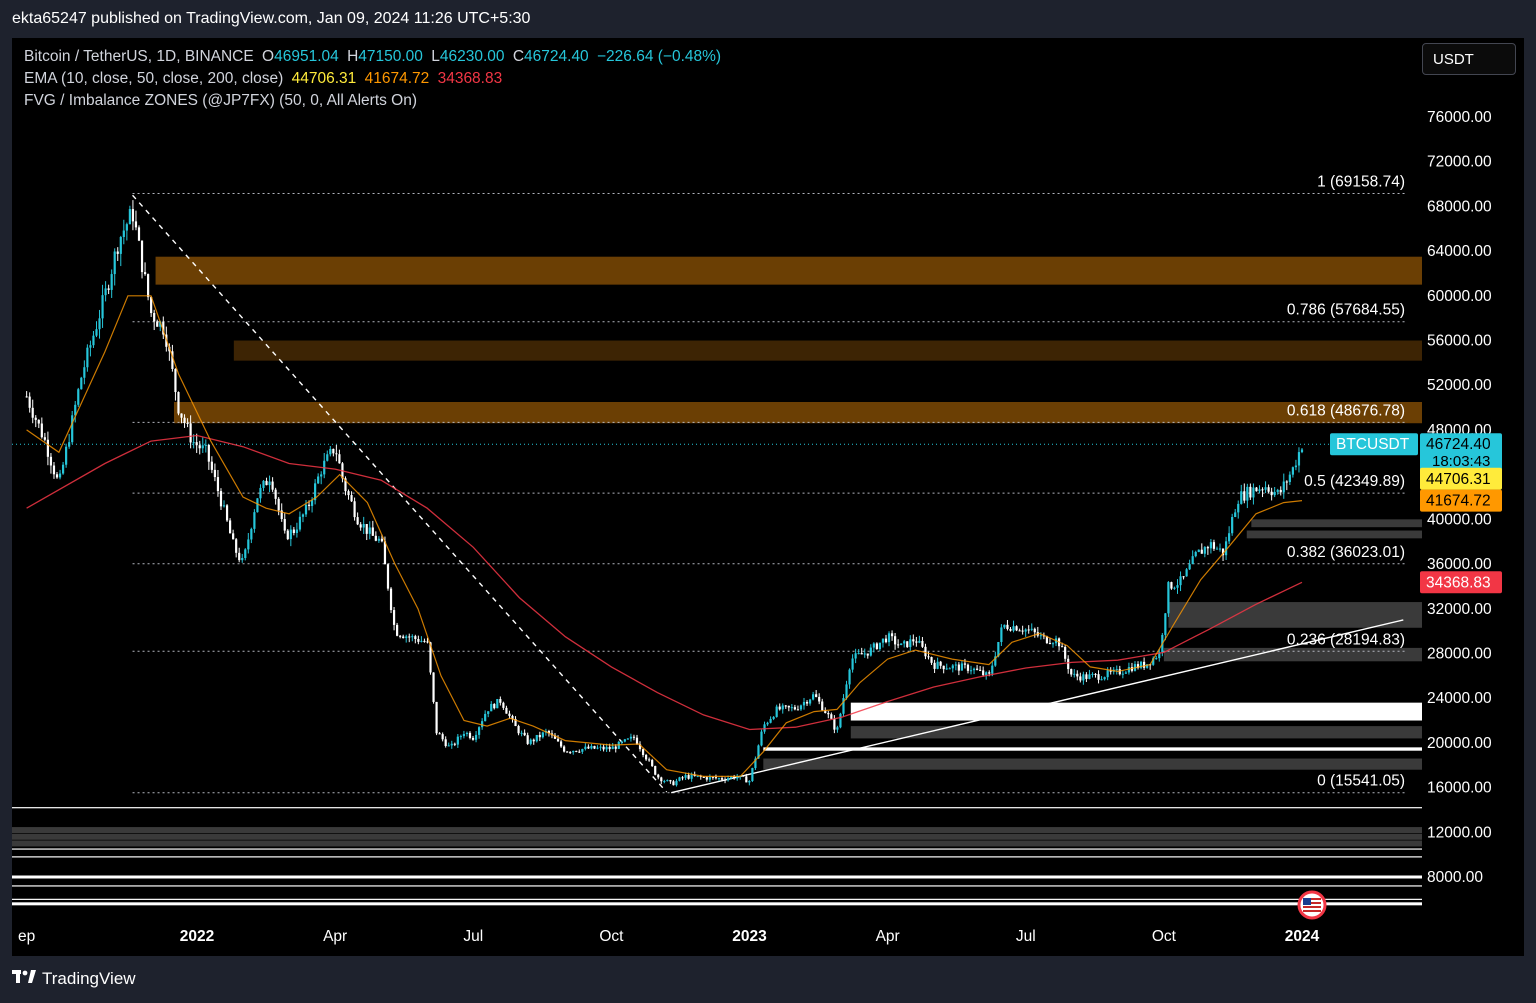  What do you see at coordinates (1469, 59) in the screenshot?
I see `currency-button: USDT` at bounding box center [1469, 59].